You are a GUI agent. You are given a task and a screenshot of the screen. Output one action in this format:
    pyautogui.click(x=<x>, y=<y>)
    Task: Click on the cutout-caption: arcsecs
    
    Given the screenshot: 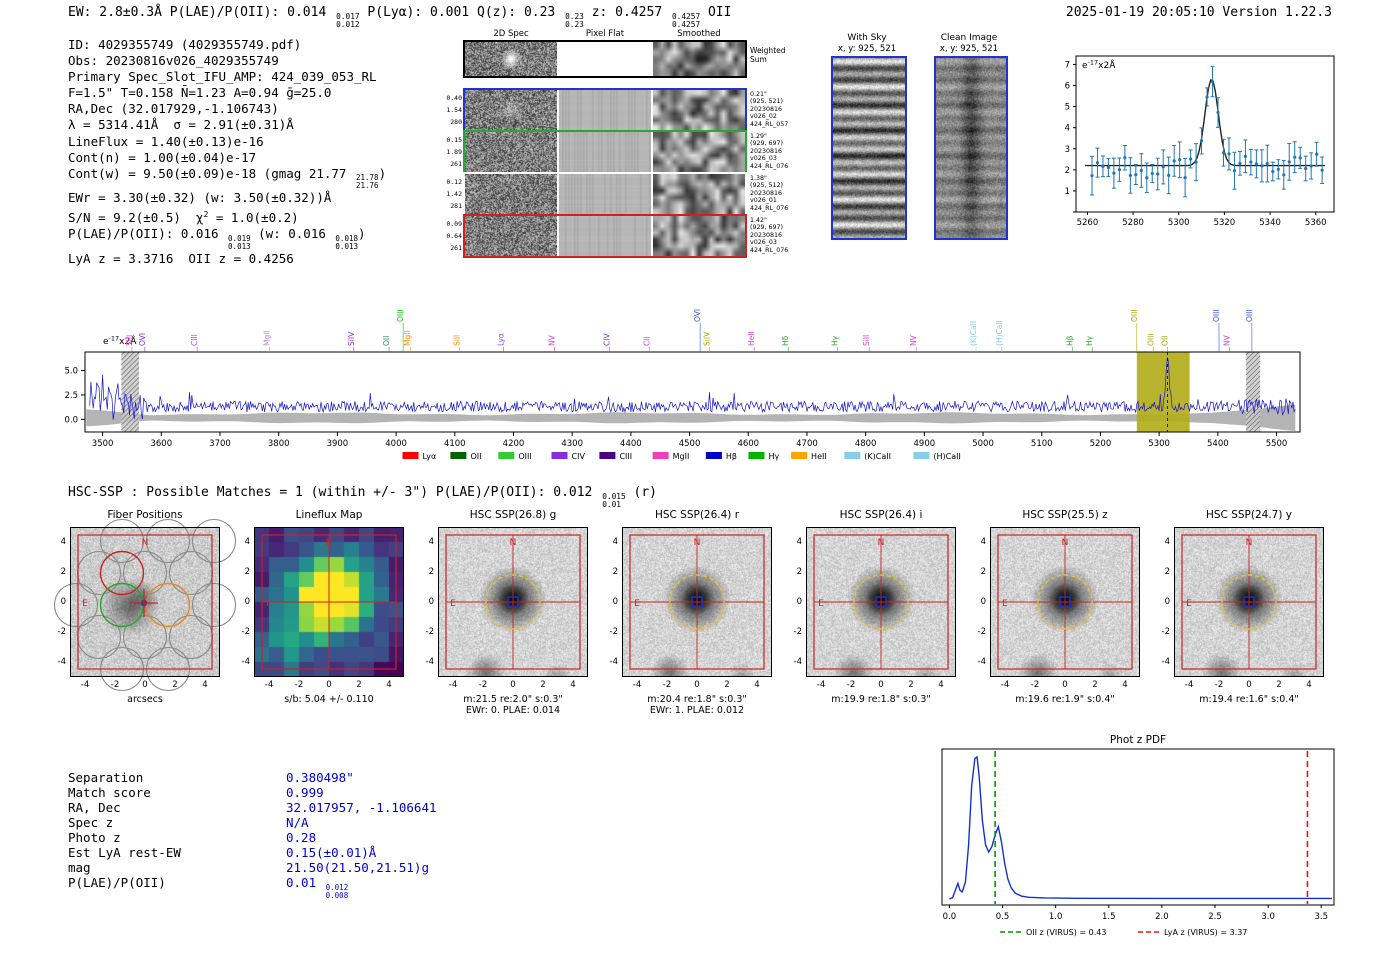 What is the action you would take?
    pyautogui.click(x=145, y=699)
    